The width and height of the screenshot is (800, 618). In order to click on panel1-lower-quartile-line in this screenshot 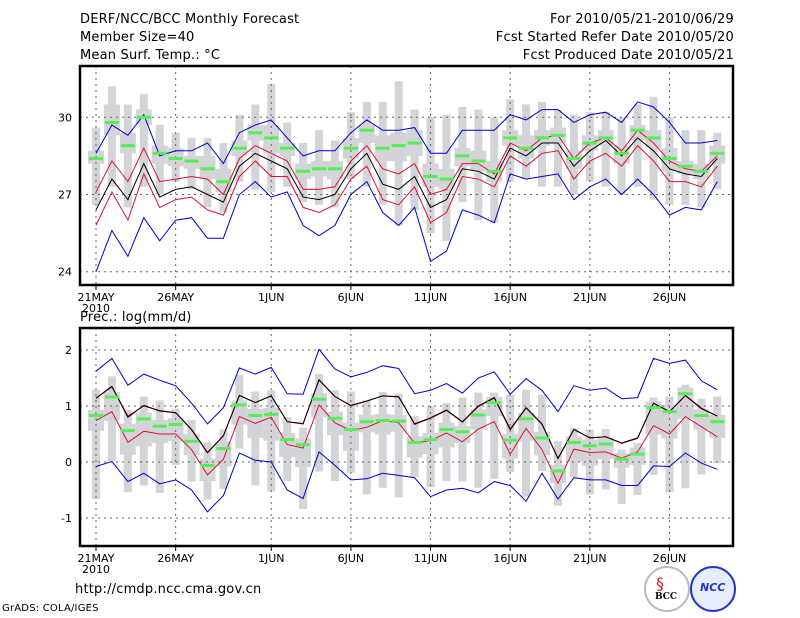, I will do `click(406, 185)`.